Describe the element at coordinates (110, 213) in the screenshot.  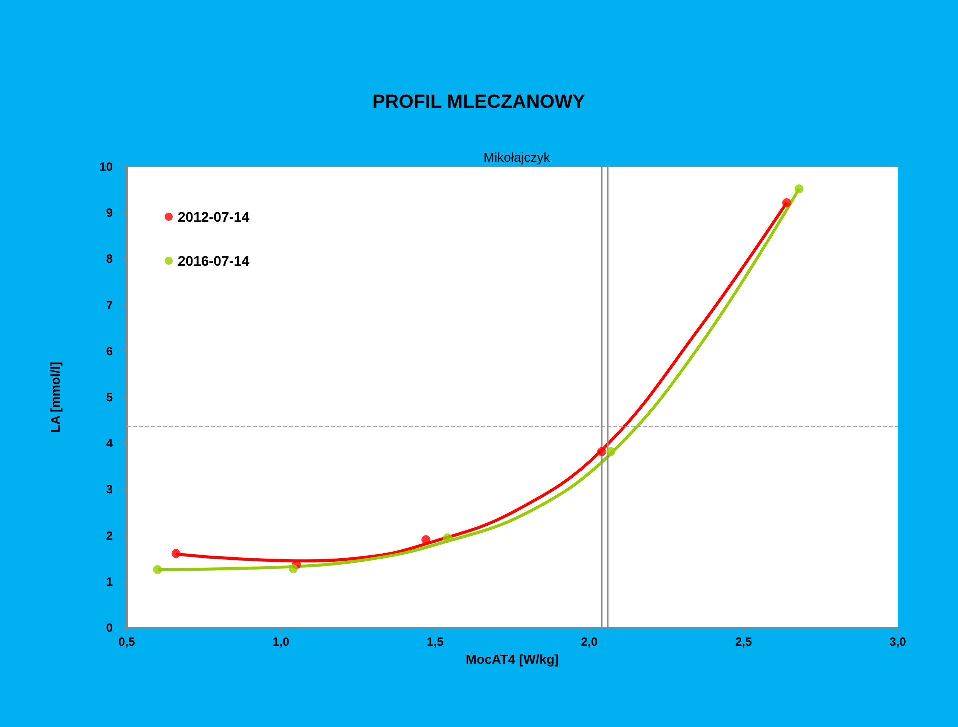
I see `y-tick-label: 9` at that location.